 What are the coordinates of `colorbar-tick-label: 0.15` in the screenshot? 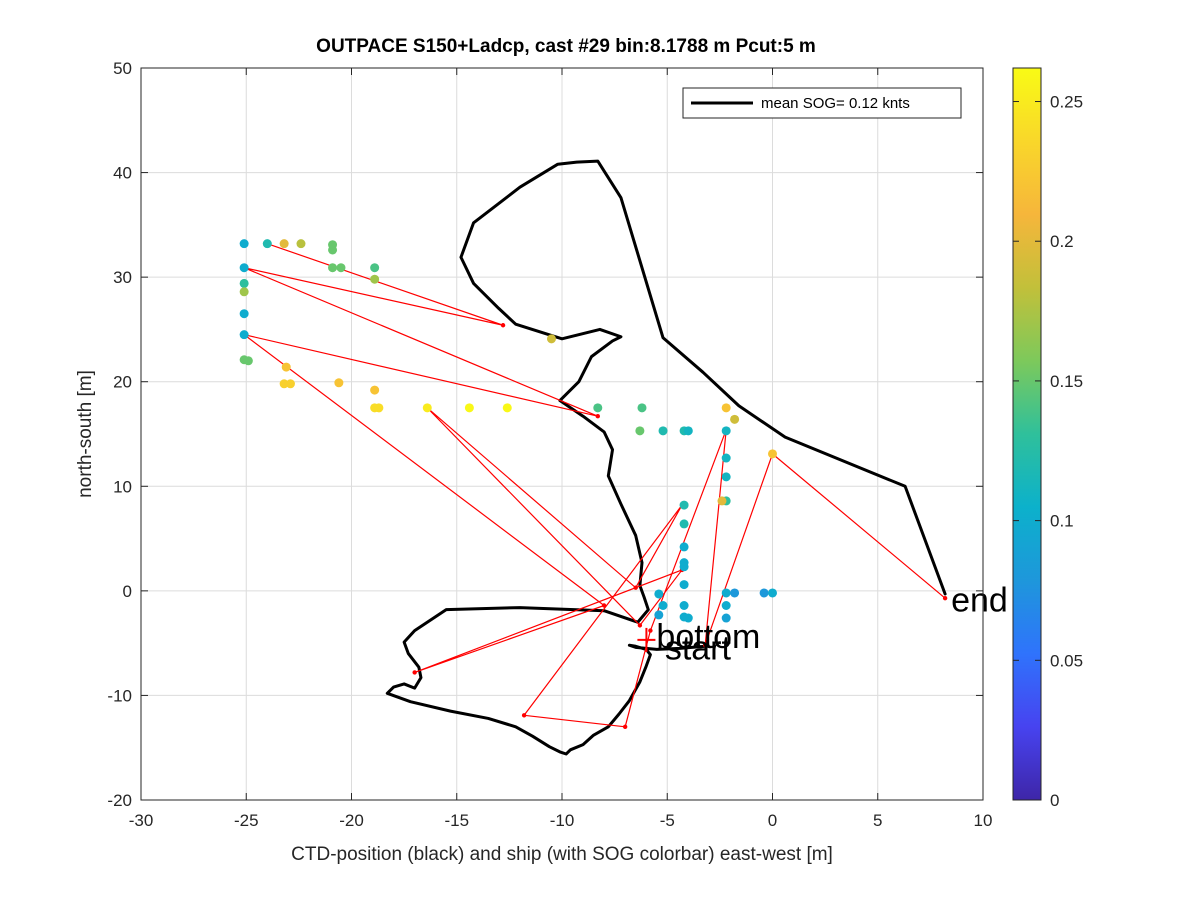 It's located at (1066, 381).